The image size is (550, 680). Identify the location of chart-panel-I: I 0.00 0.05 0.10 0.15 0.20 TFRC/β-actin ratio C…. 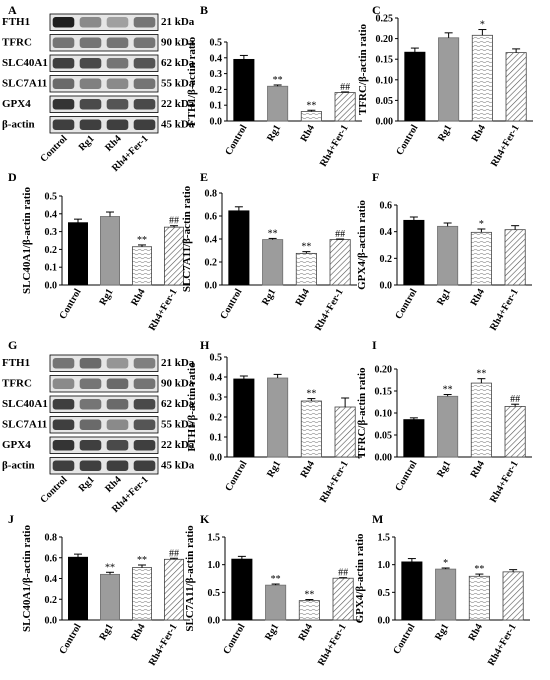
(444, 421).